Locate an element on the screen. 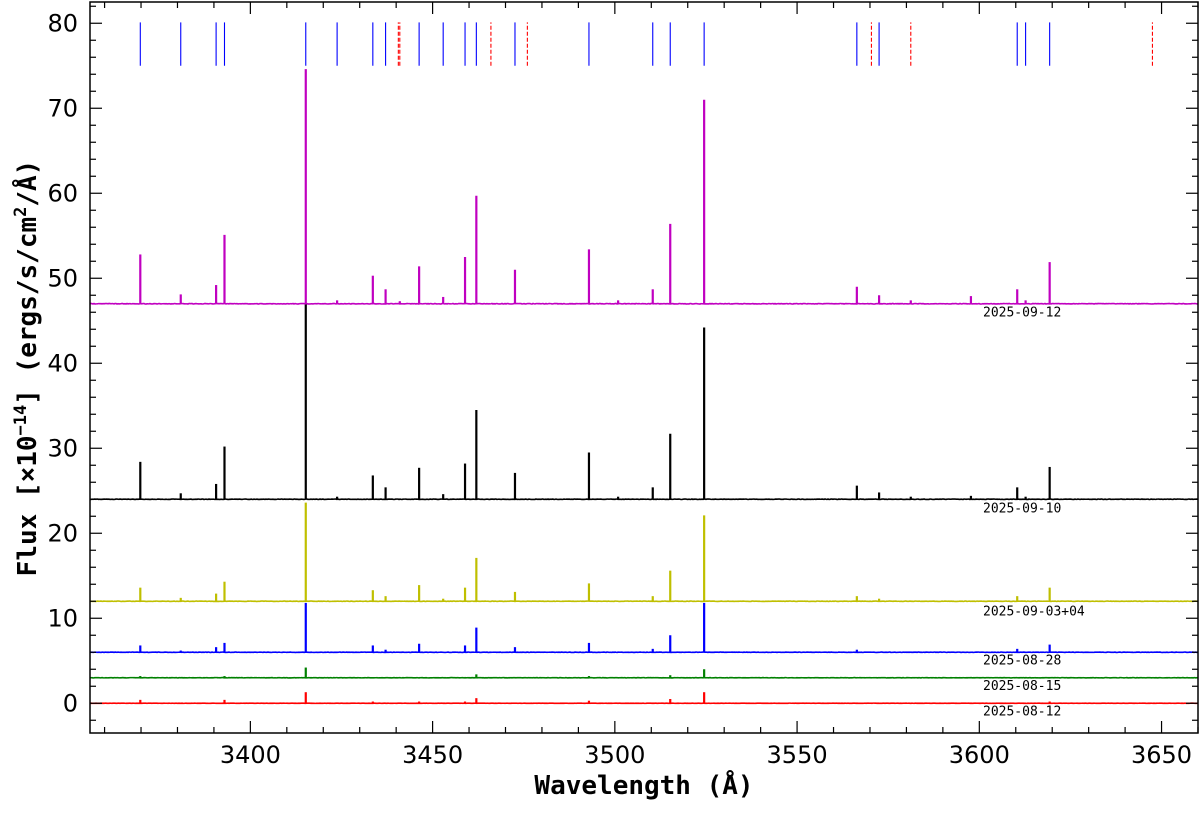 This screenshot has height=814, width=1200. epoch-label: 2025-08-12 is located at coordinates (1022, 711).